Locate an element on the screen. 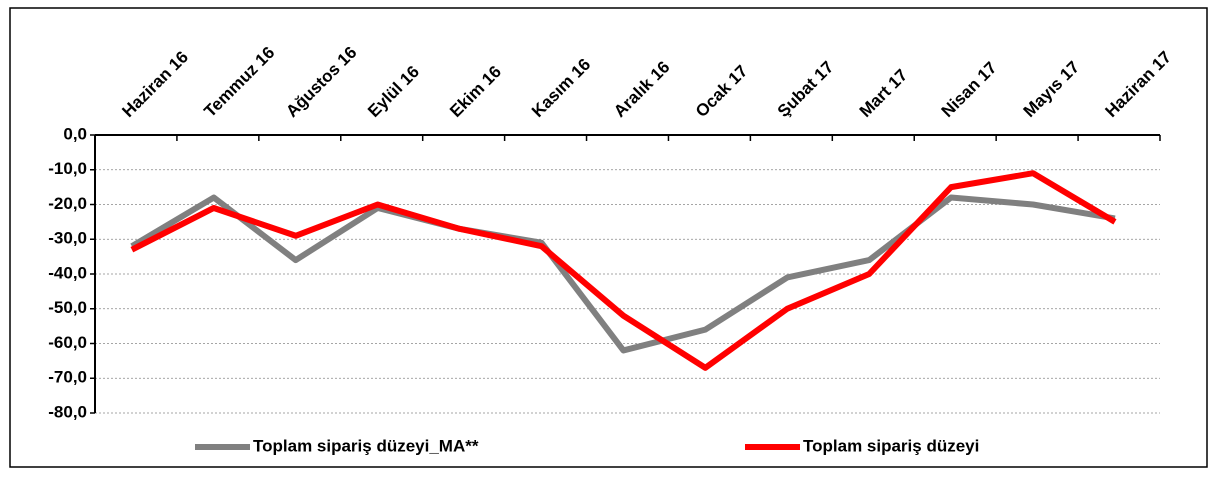 The image size is (1217, 478). y-tick-label: 0,0 is located at coordinates (75, 133).